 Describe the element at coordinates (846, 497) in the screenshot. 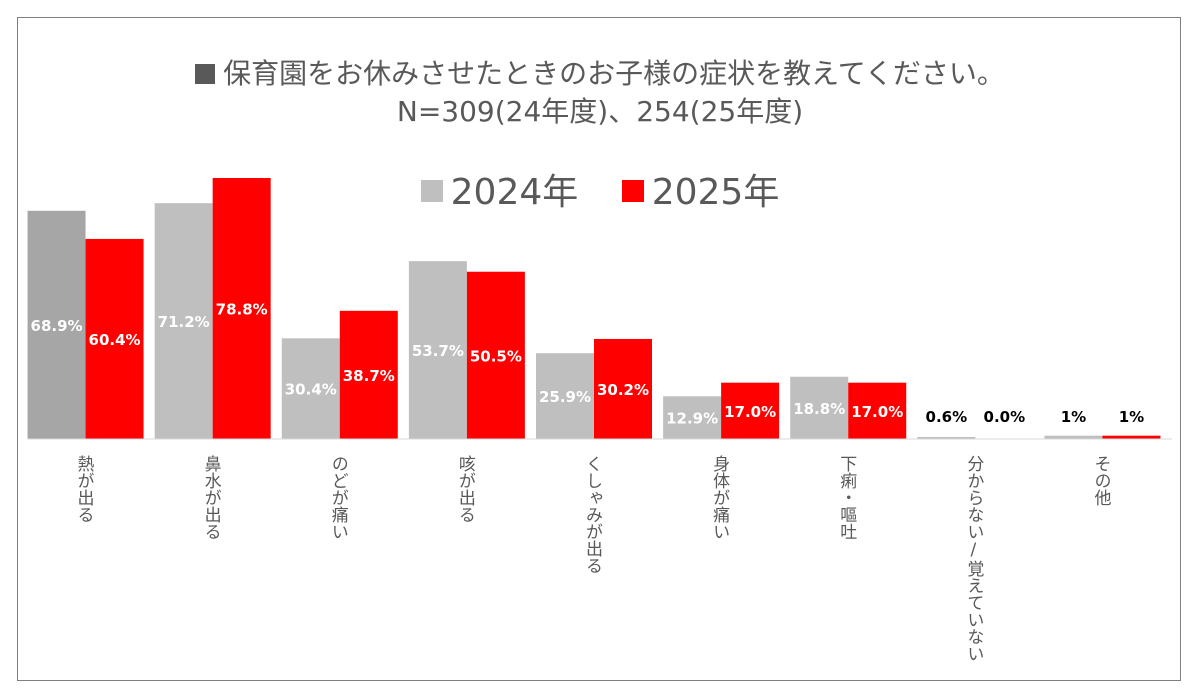

I see `x-tick-label-6: 下痢・嘔吐` at that location.